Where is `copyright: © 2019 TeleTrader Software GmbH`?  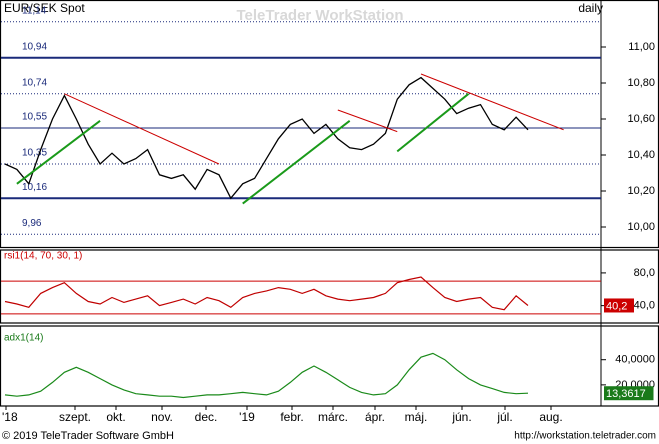 copyright: © 2019 TeleTrader Software GmbH is located at coordinates (88, 436).